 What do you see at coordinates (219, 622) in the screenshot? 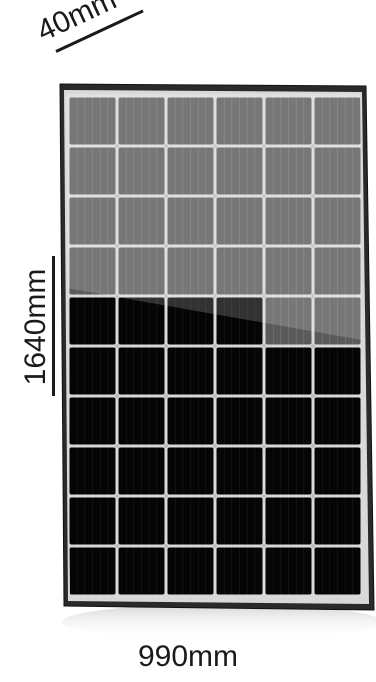
I see `panel-shadow` at bounding box center [219, 622].